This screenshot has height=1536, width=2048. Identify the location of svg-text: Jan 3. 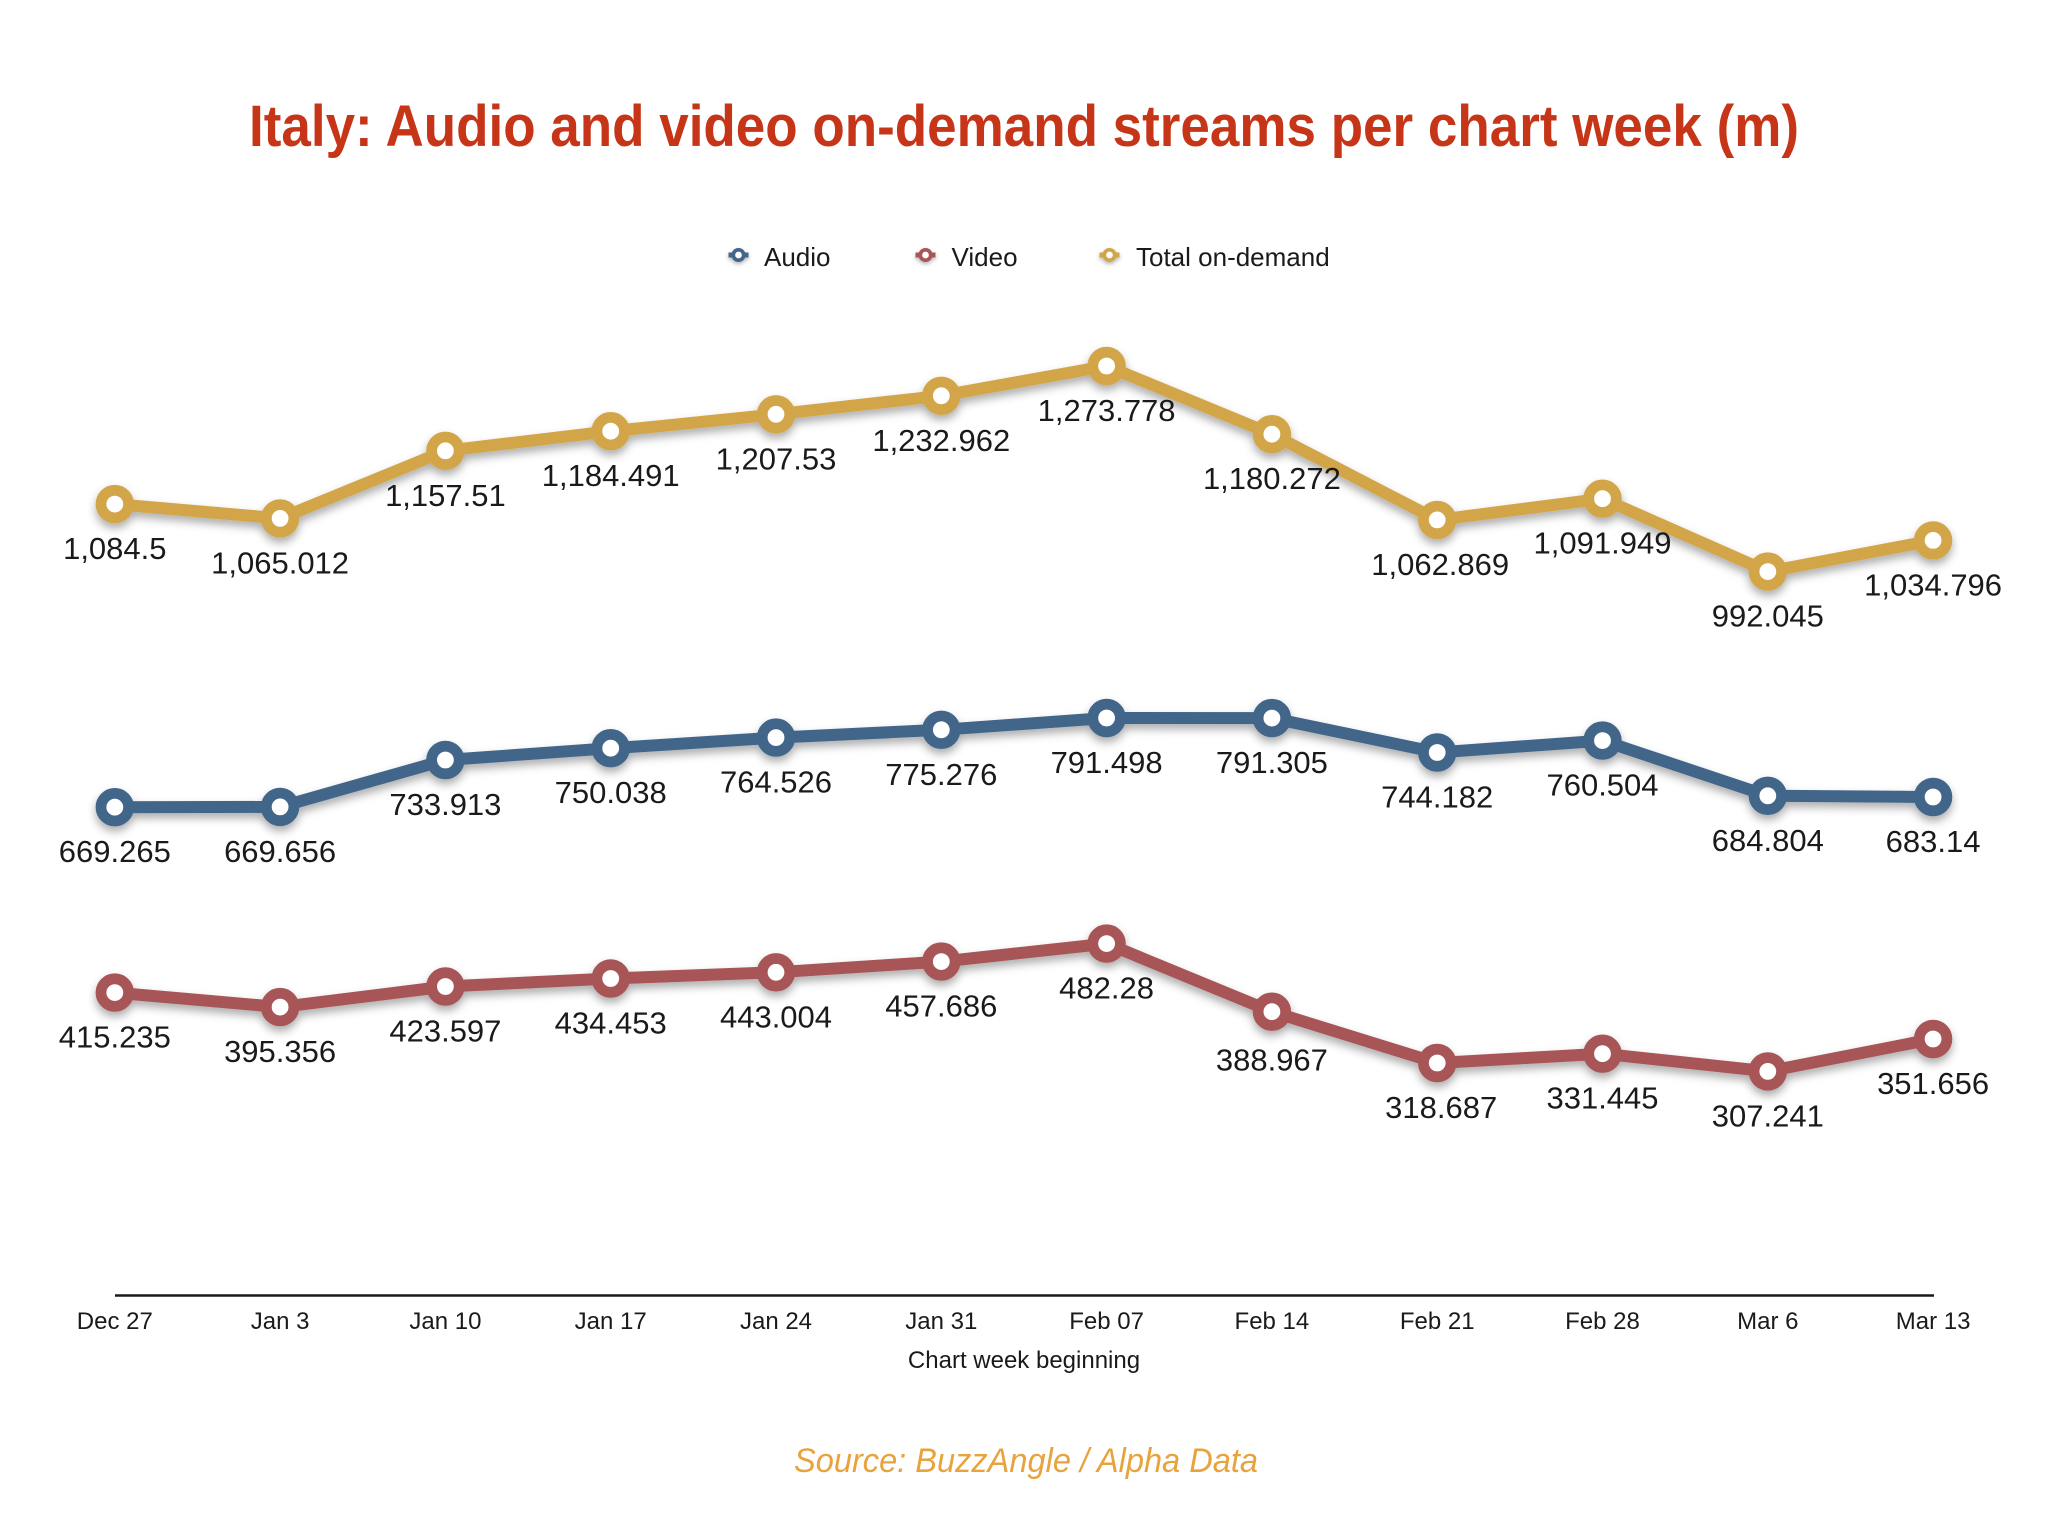
(280, 1321).